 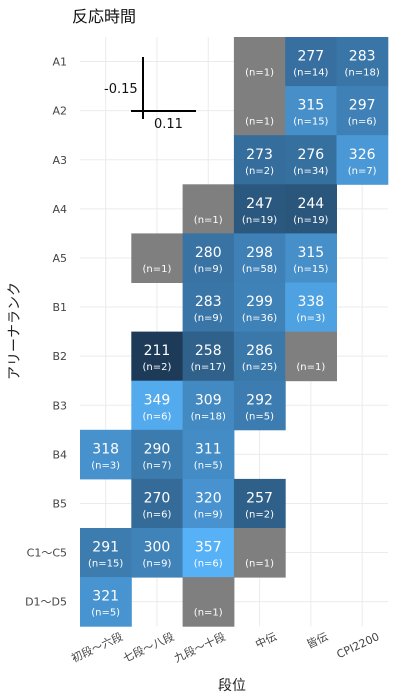 I want to click on cell-value-label: 244, so click(x=310, y=204).